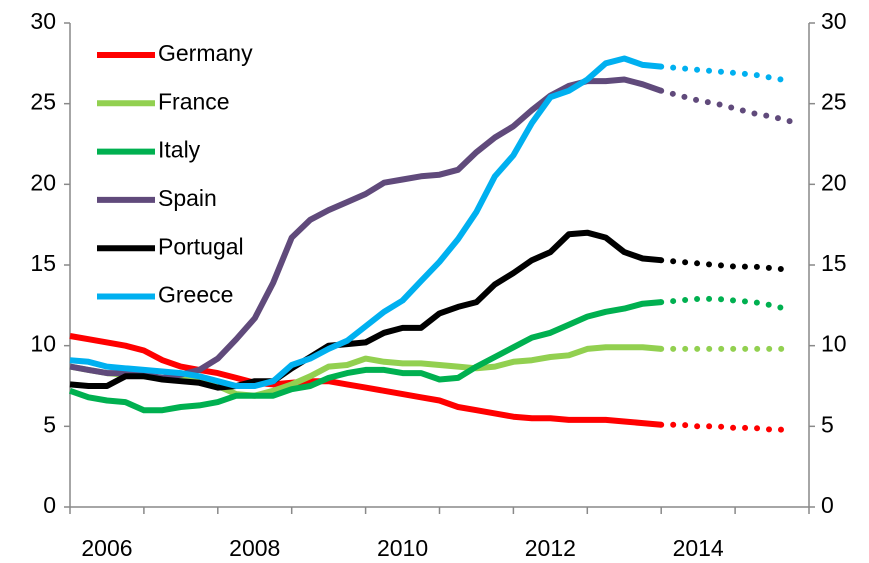  Describe the element at coordinates (43, 21) in the screenshot. I see `y-tick-label: 30` at that location.